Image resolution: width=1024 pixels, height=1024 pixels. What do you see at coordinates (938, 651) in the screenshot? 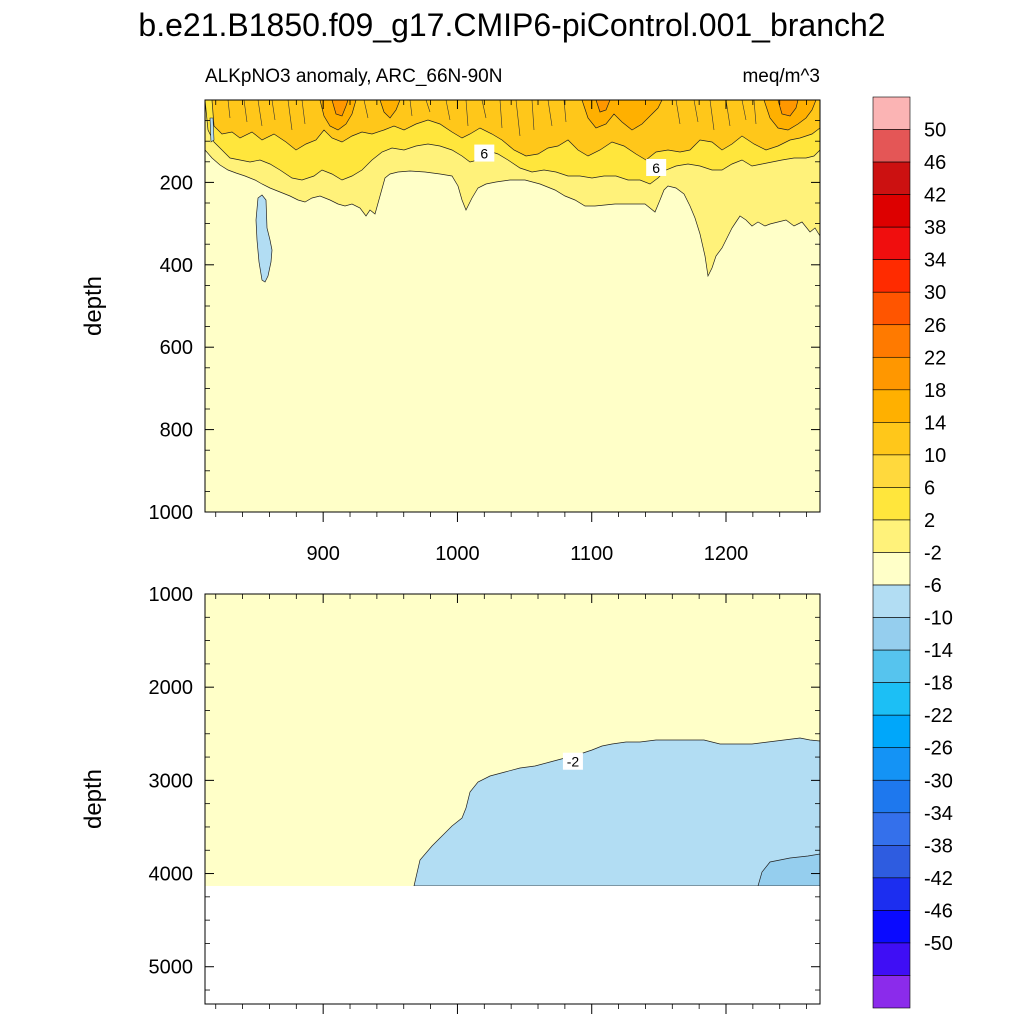
I see `colorbar-label: -14` at bounding box center [938, 651].